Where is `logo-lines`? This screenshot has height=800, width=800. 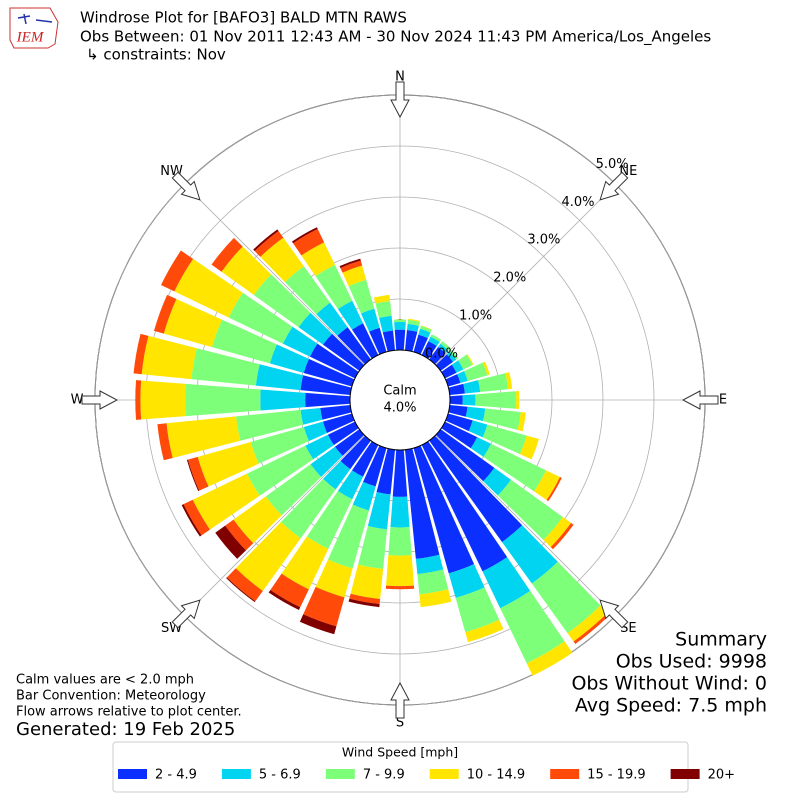 logo-lines is located at coordinates (35, 19).